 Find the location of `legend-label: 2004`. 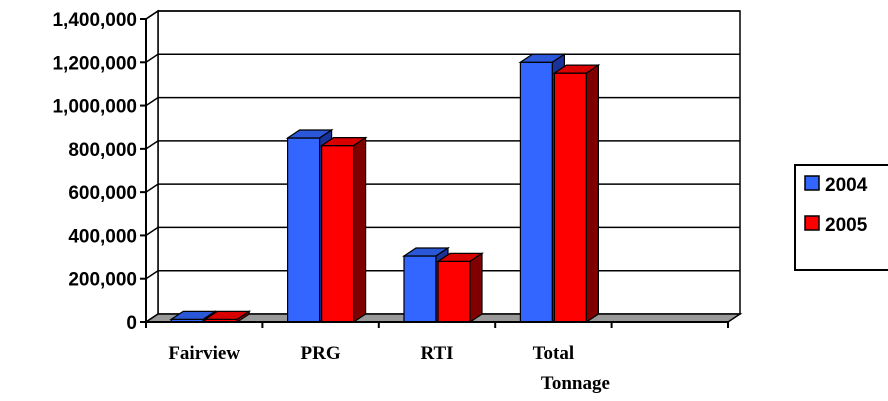

legend-label: 2004 is located at coordinates (846, 185).